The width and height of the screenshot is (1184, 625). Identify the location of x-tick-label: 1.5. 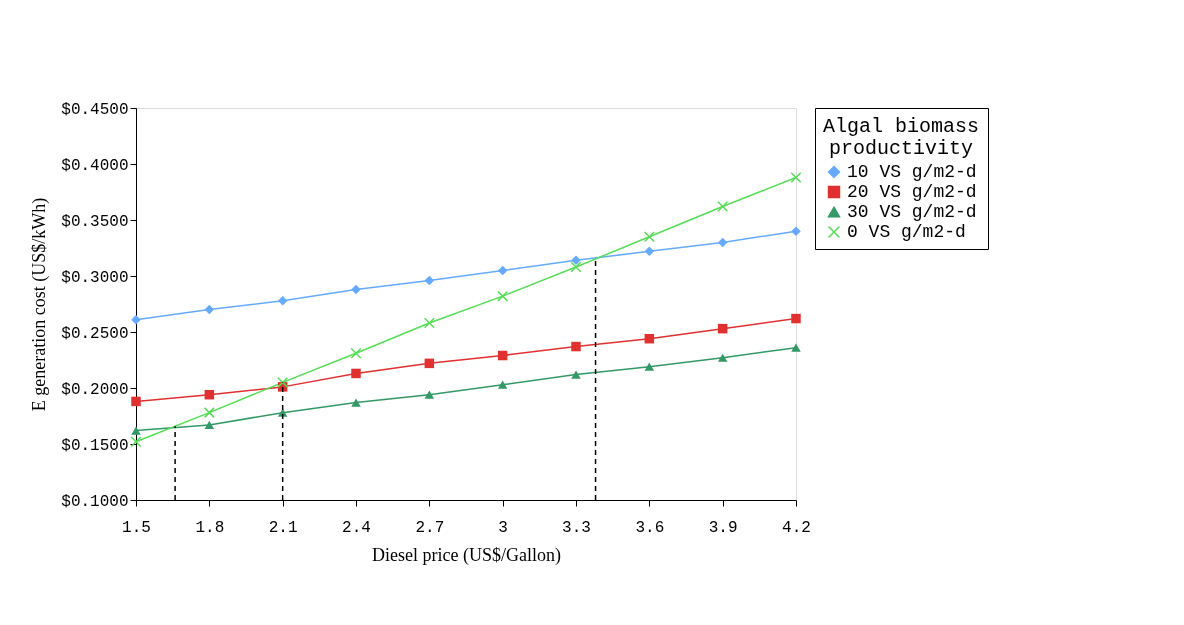
(136, 527).